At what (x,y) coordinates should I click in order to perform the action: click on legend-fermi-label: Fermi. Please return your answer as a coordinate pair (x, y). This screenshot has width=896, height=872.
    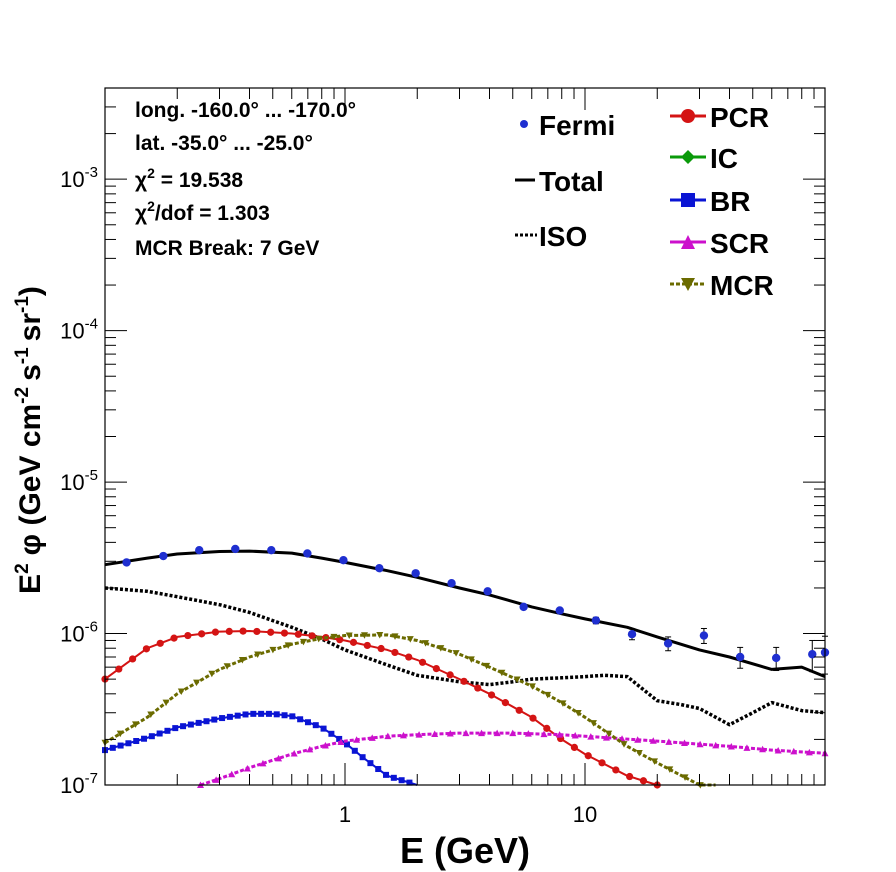
    Looking at the image, I should click on (577, 125).